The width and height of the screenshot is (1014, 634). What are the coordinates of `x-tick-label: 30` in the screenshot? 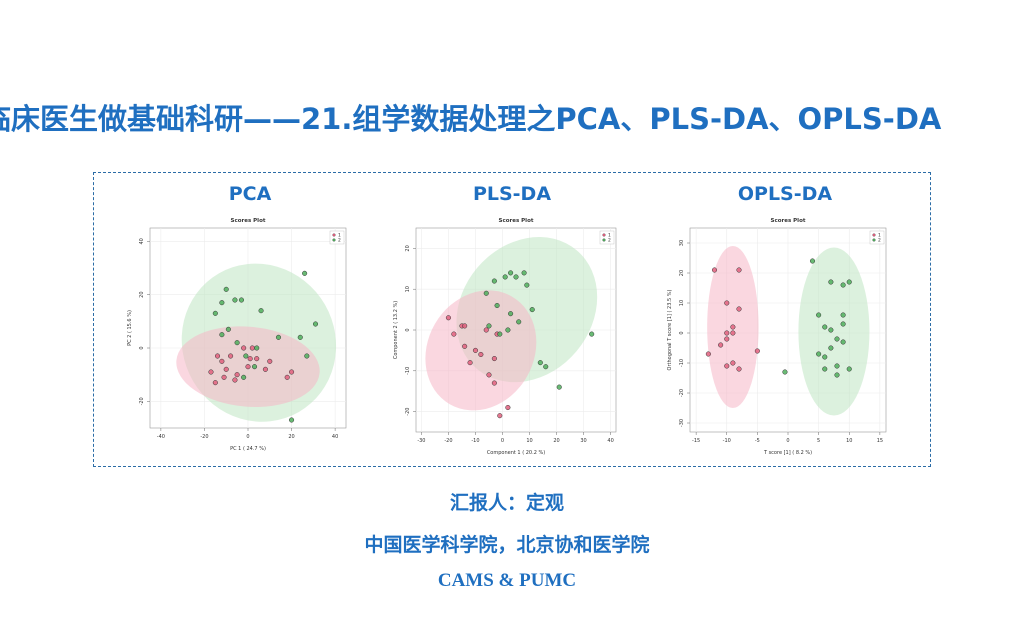 It's located at (583, 441).